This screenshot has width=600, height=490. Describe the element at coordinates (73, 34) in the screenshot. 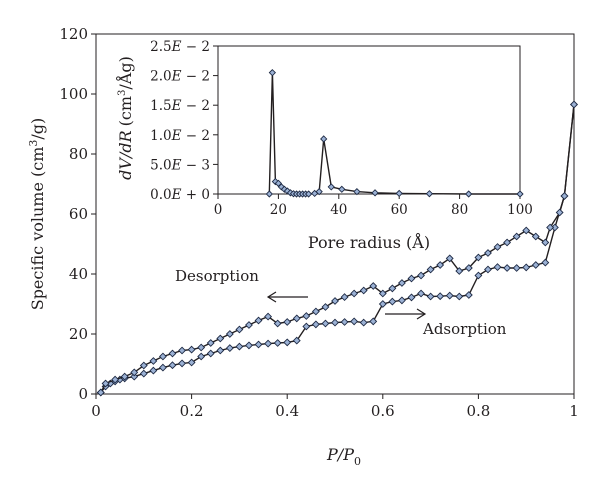

I see `main-y-tick-label: 120` at that location.